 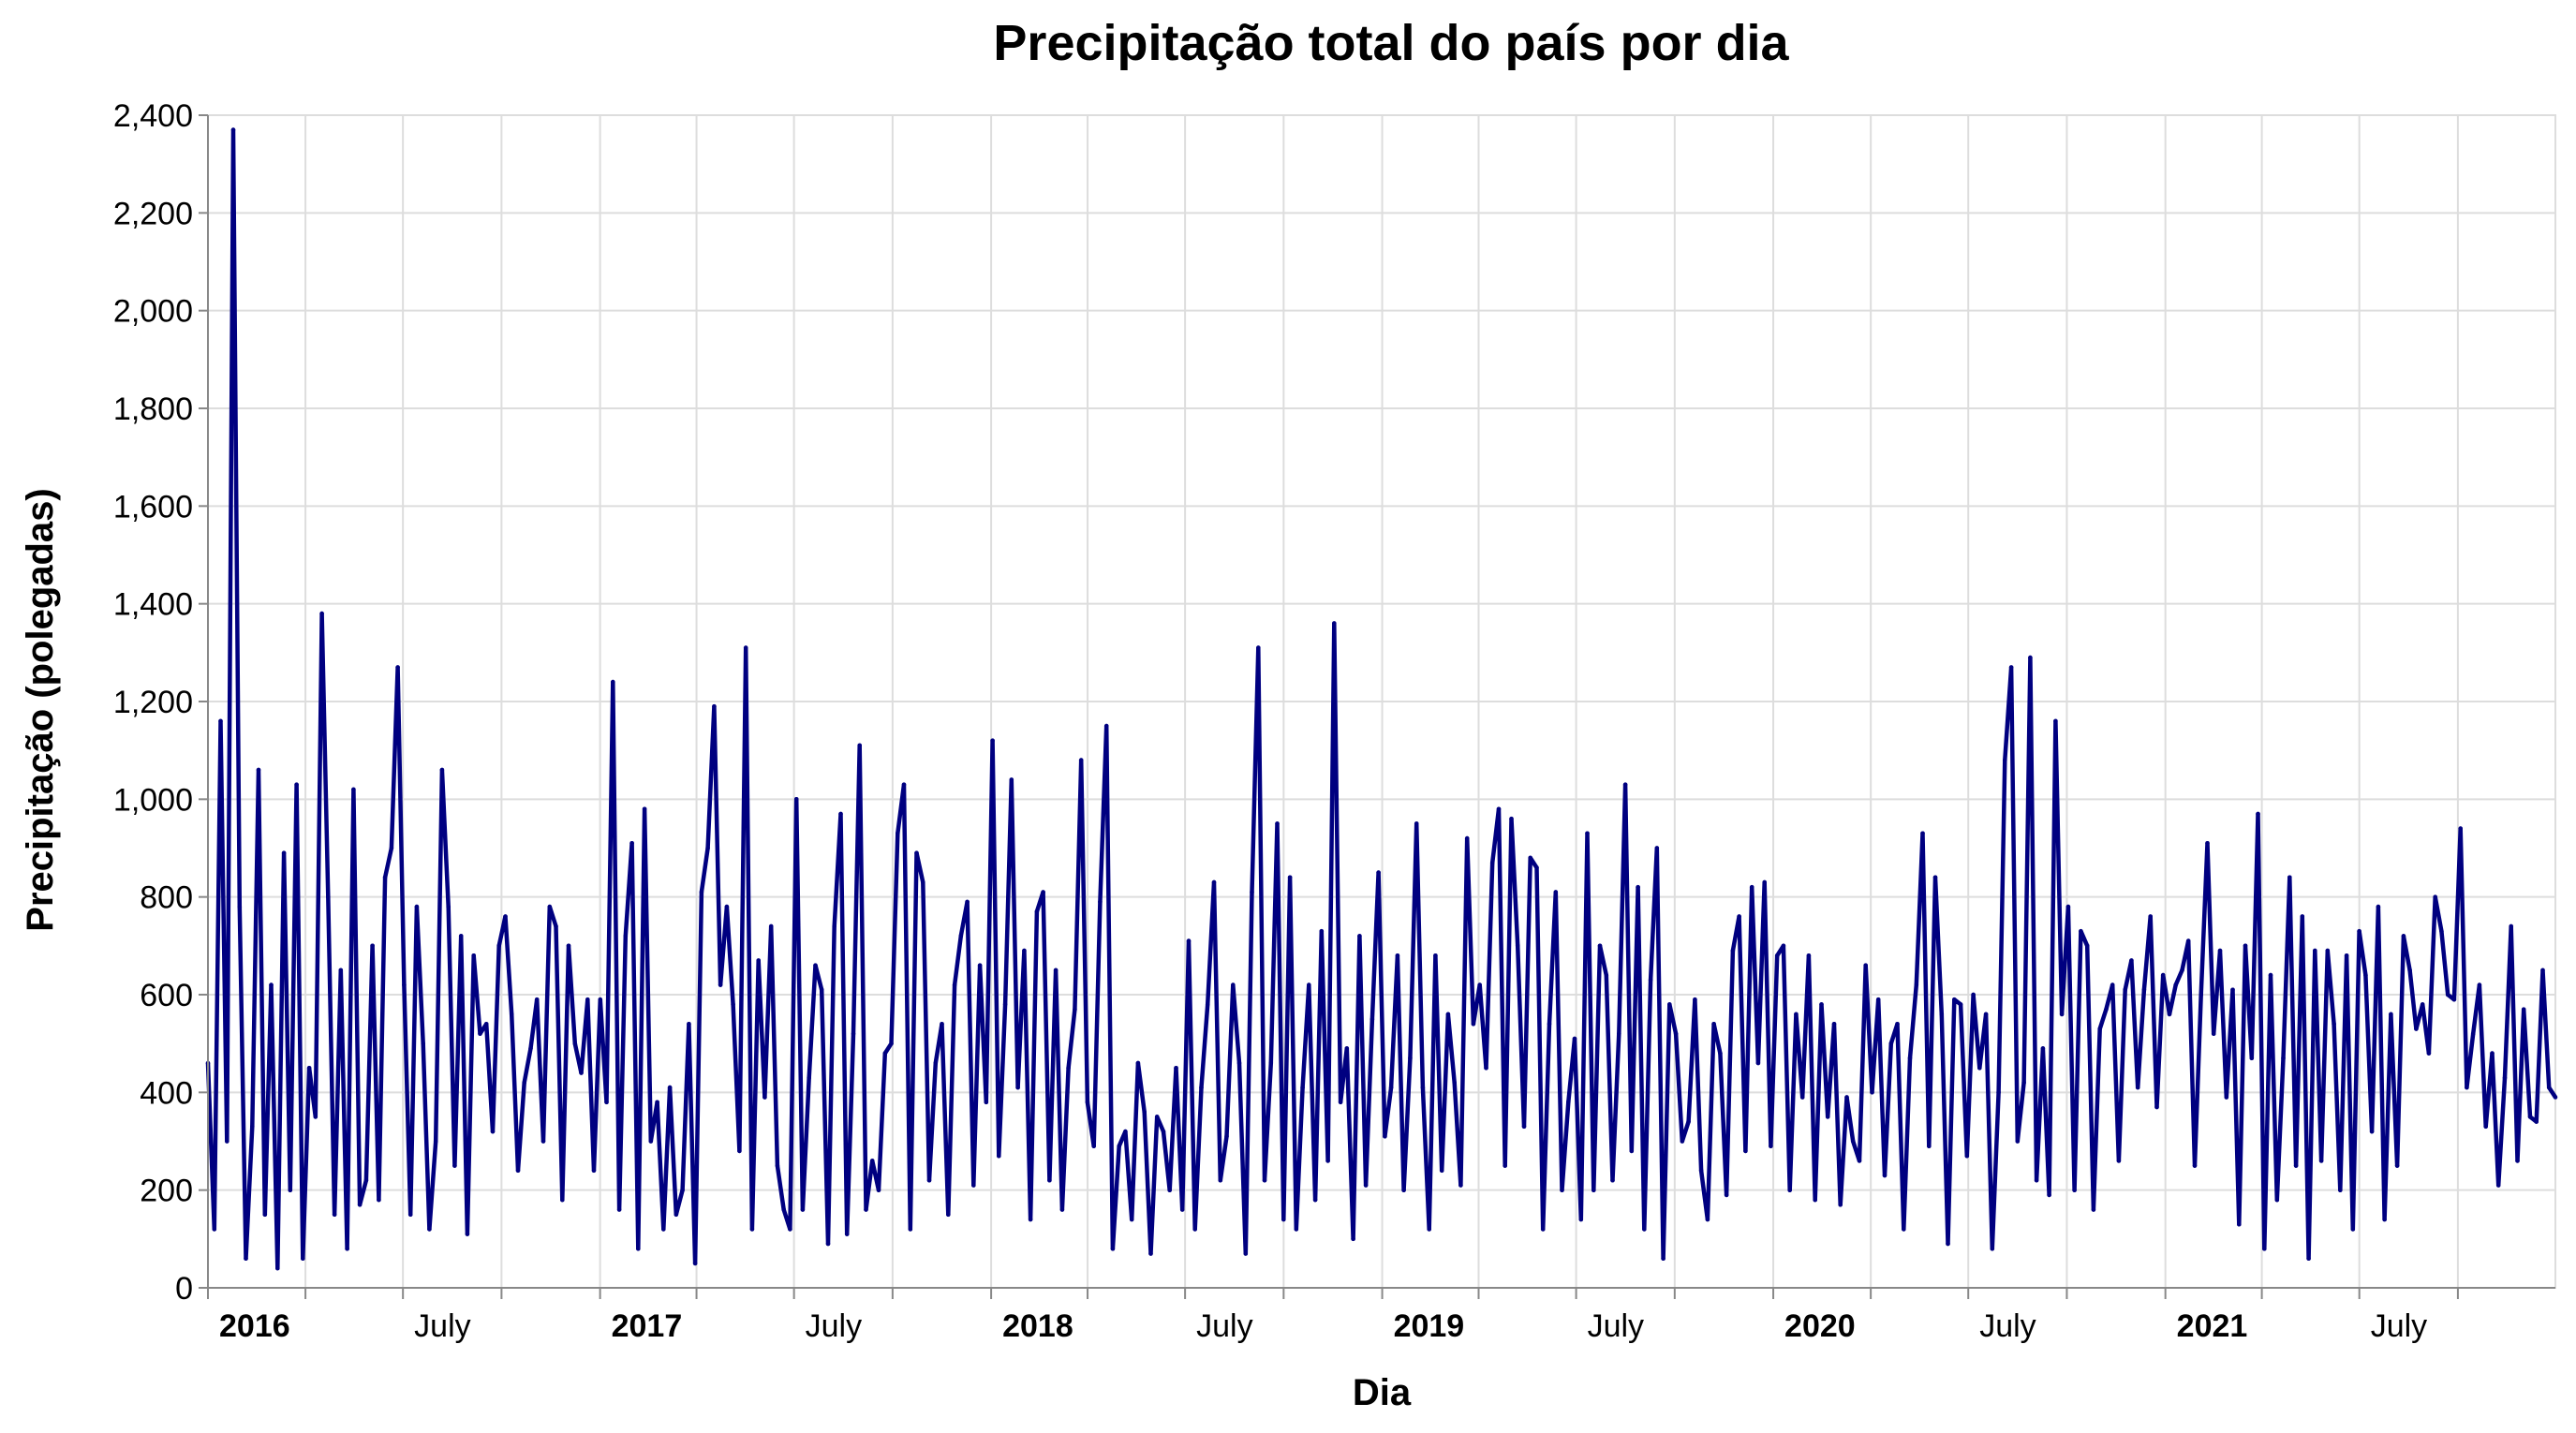 What do you see at coordinates (153, 507) in the screenshot?
I see `y-tick-label: 1,600` at bounding box center [153, 507].